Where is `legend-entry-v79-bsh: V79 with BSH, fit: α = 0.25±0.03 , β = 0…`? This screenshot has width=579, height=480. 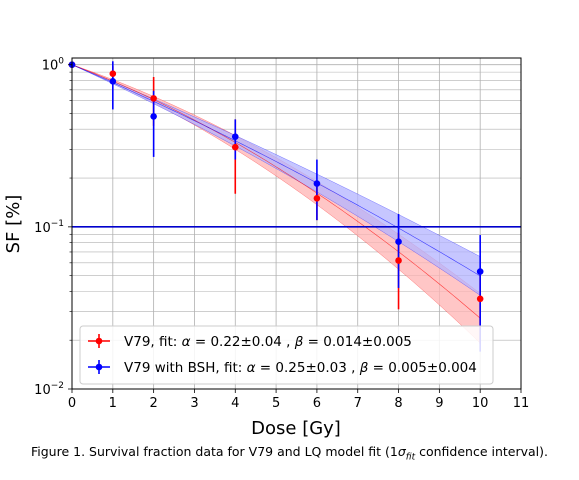 legend-entry-v79-bsh: V79 with BSH, fit: α = 0.25±0.03 , β = 0… is located at coordinates (282, 368).